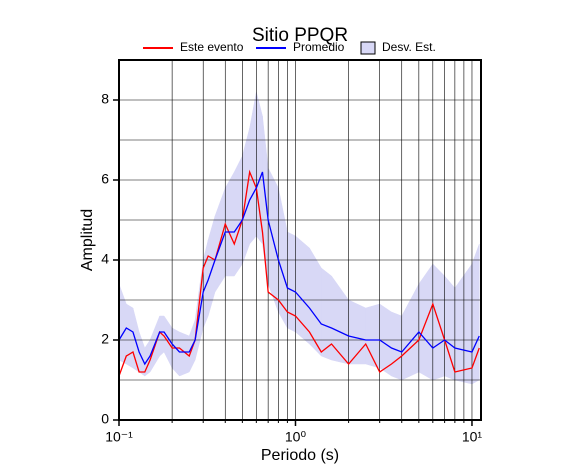 The height and width of the screenshot is (475, 586). What do you see at coordinates (87, 240) in the screenshot?
I see `y-axis-label: Amplitud` at bounding box center [87, 240].